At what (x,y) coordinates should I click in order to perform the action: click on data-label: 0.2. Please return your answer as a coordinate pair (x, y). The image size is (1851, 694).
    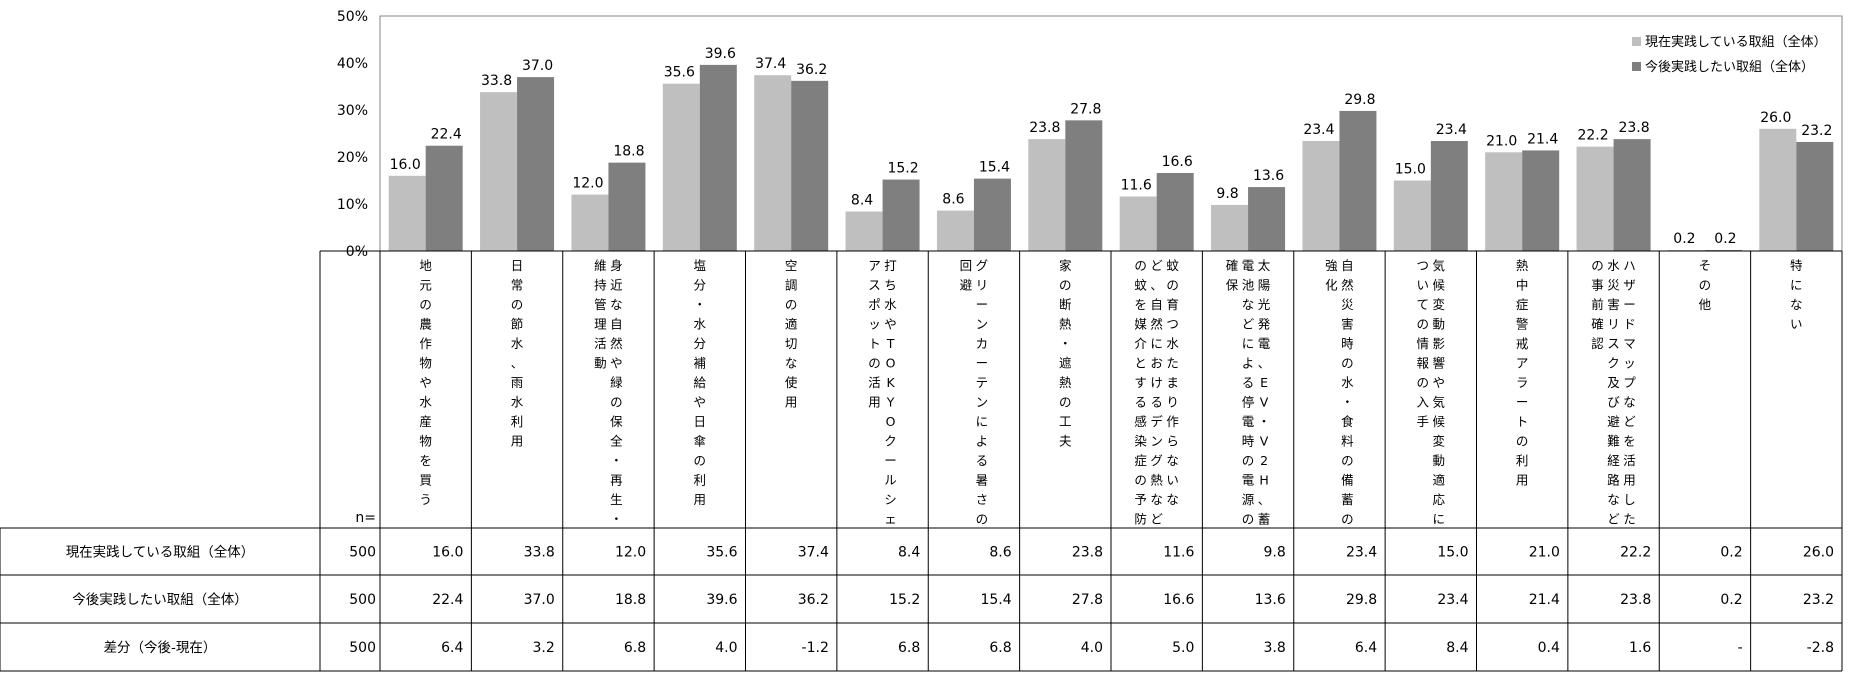
    Looking at the image, I should click on (1684, 239).